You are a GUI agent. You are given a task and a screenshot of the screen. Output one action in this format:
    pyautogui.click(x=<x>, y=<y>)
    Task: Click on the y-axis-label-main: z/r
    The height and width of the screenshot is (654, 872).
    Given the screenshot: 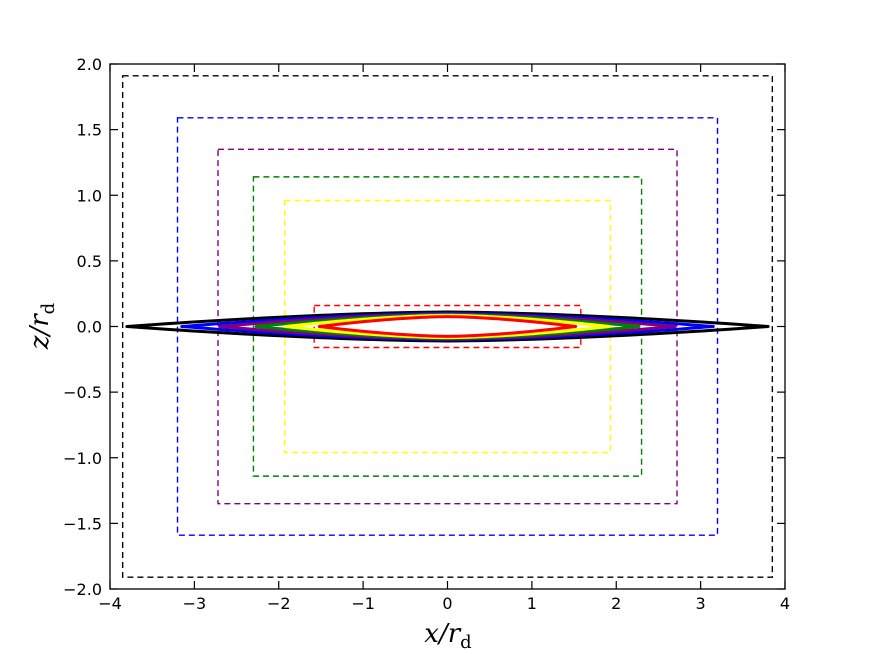 What is the action you would take?
    pyautogui.click(x=40, y=331)
    